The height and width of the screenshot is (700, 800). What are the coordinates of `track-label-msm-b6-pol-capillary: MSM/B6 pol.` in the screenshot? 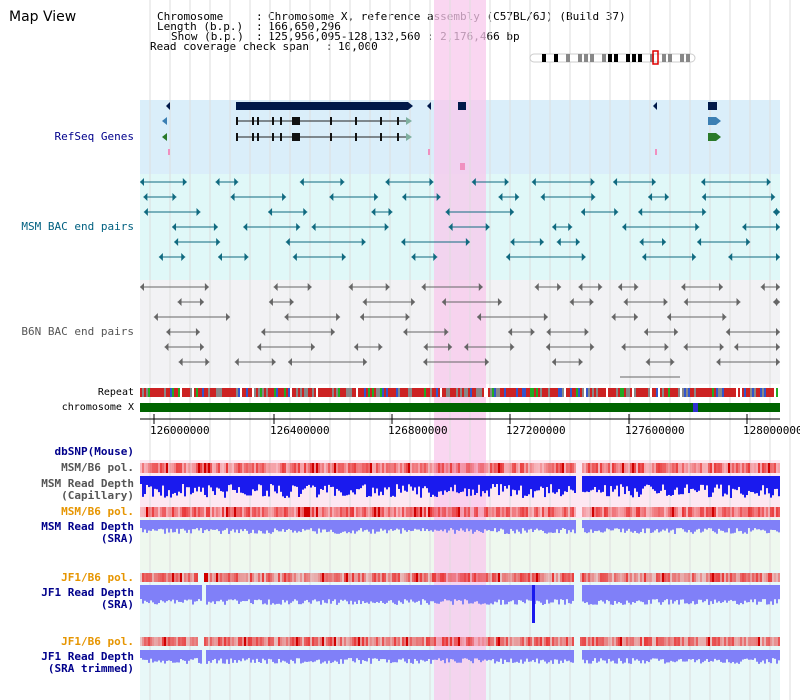 It's located at (97, 467).